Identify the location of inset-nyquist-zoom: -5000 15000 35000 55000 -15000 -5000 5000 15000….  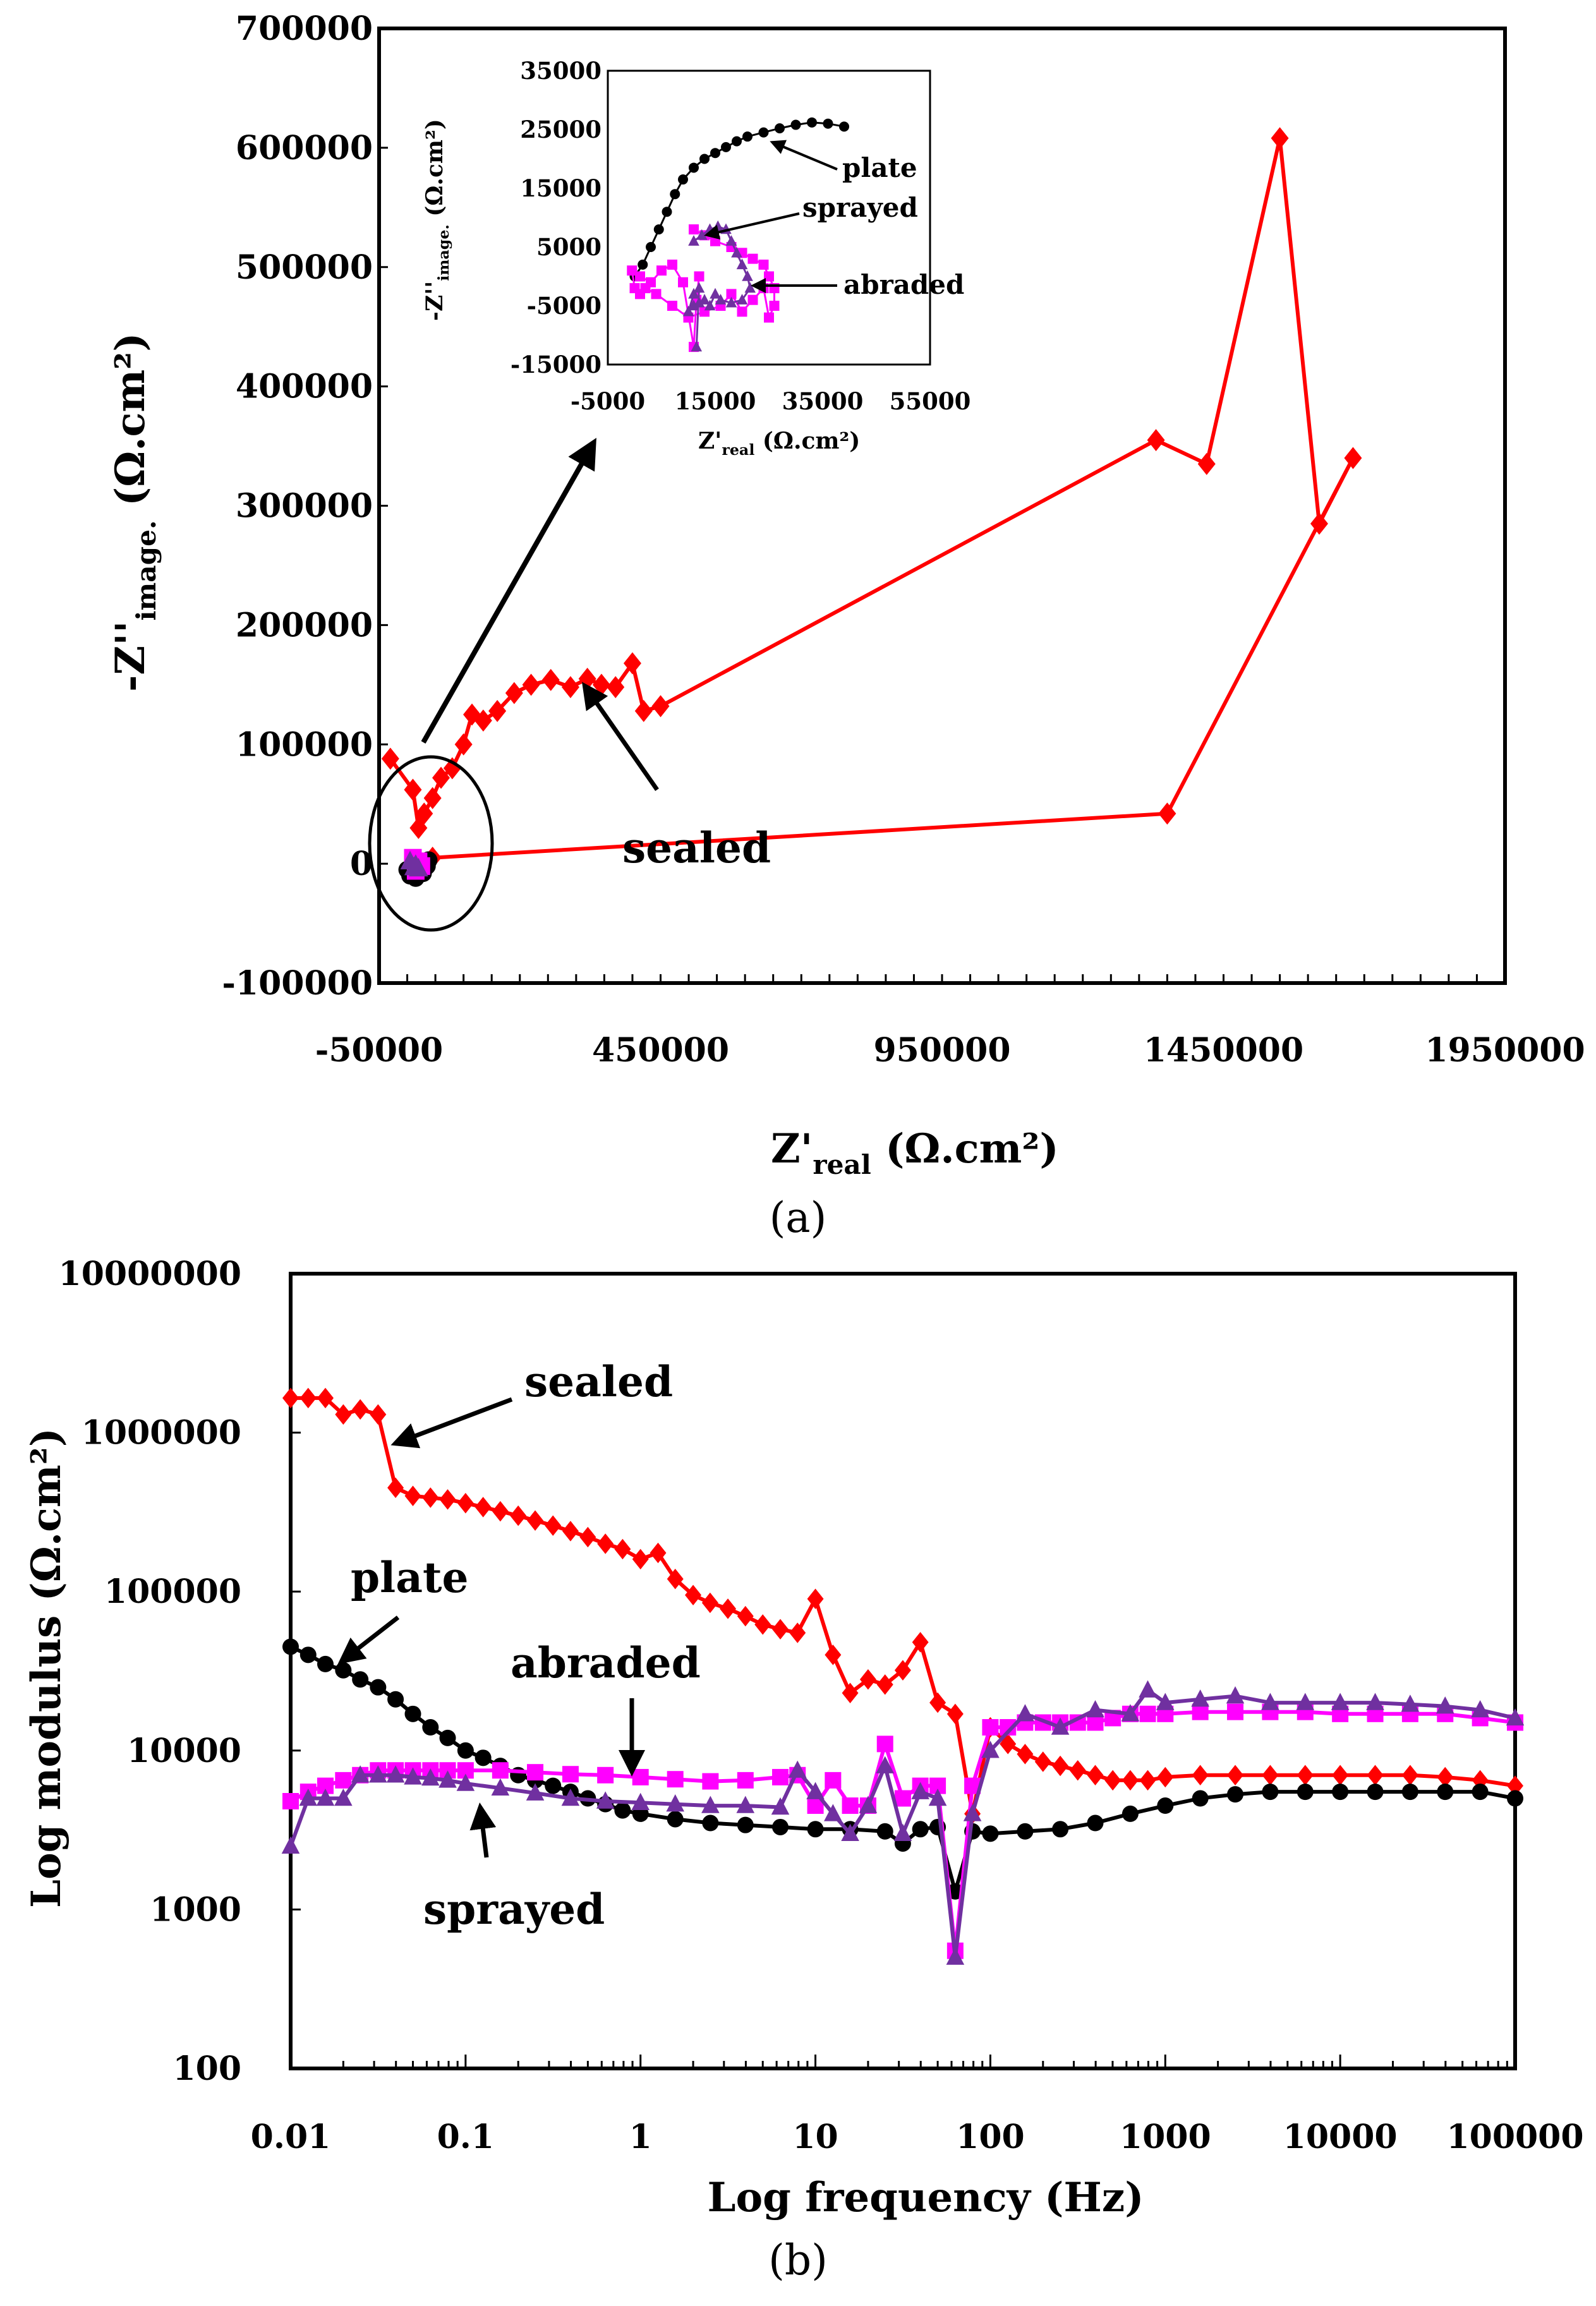
(695, 258).